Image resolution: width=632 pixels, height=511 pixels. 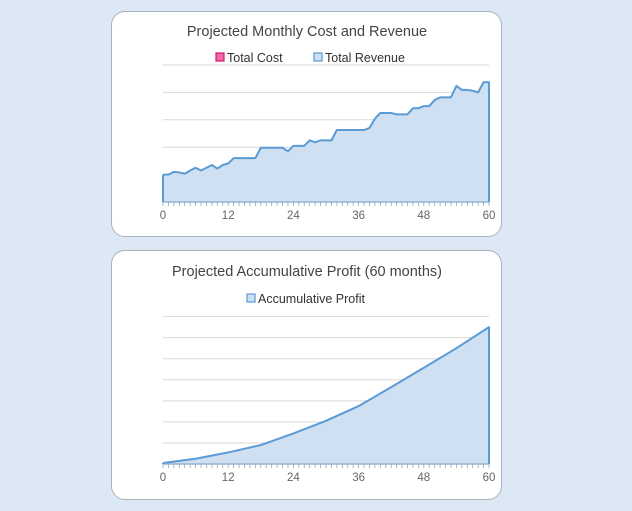 I want to click on series-line-accumulative-profit, so click(x=326, y=395).